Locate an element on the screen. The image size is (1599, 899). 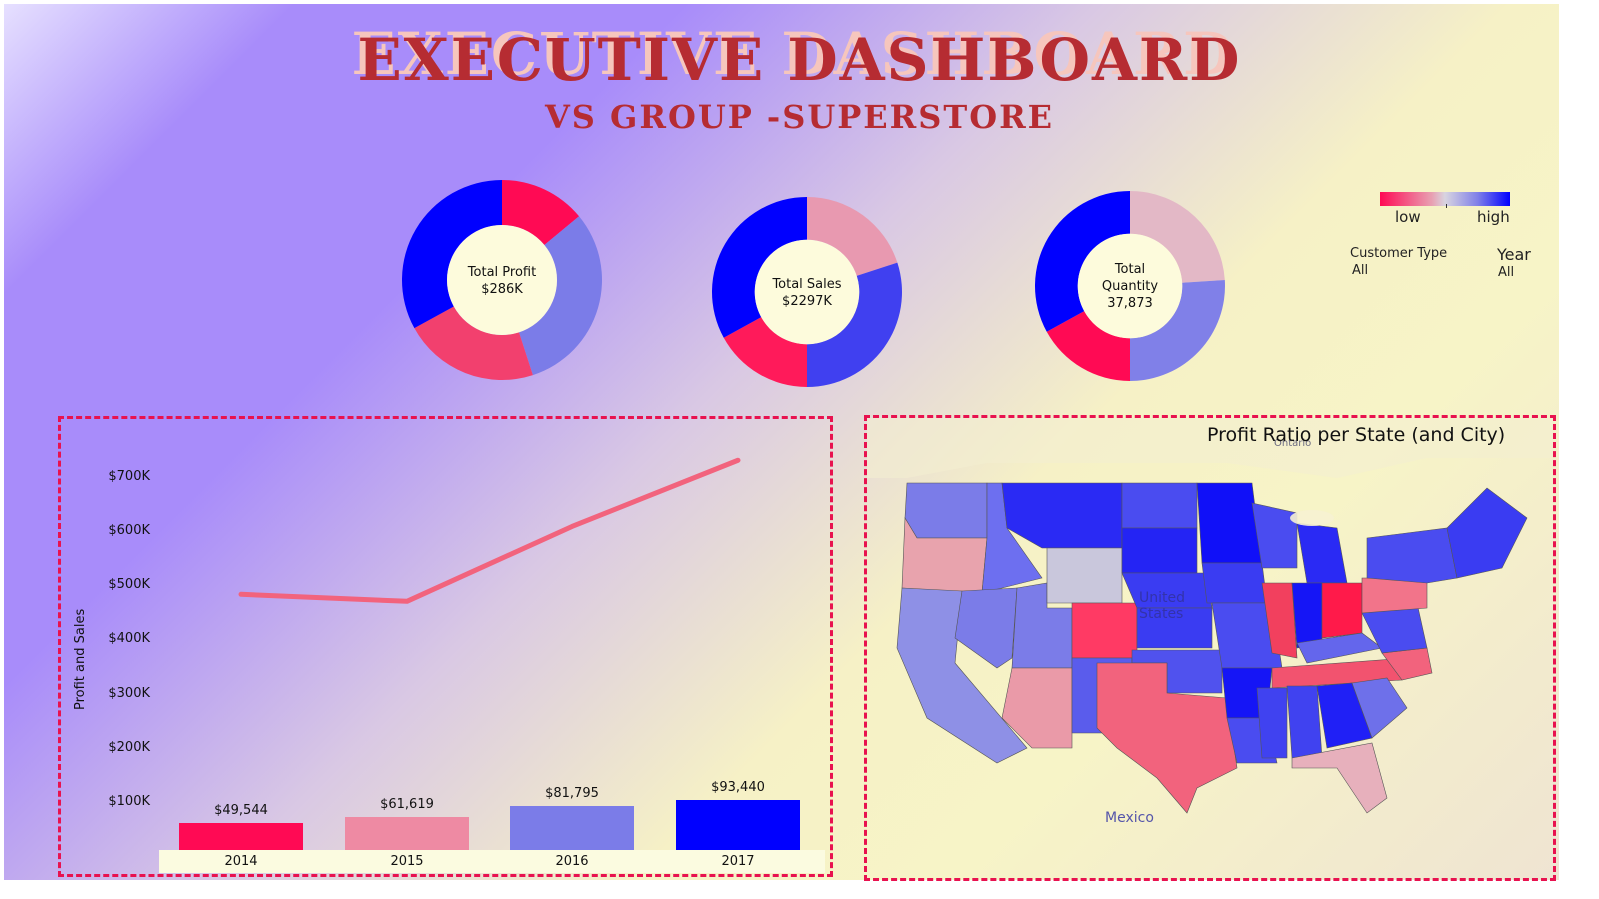
bar-2017 is located at coordinates (738, 824).